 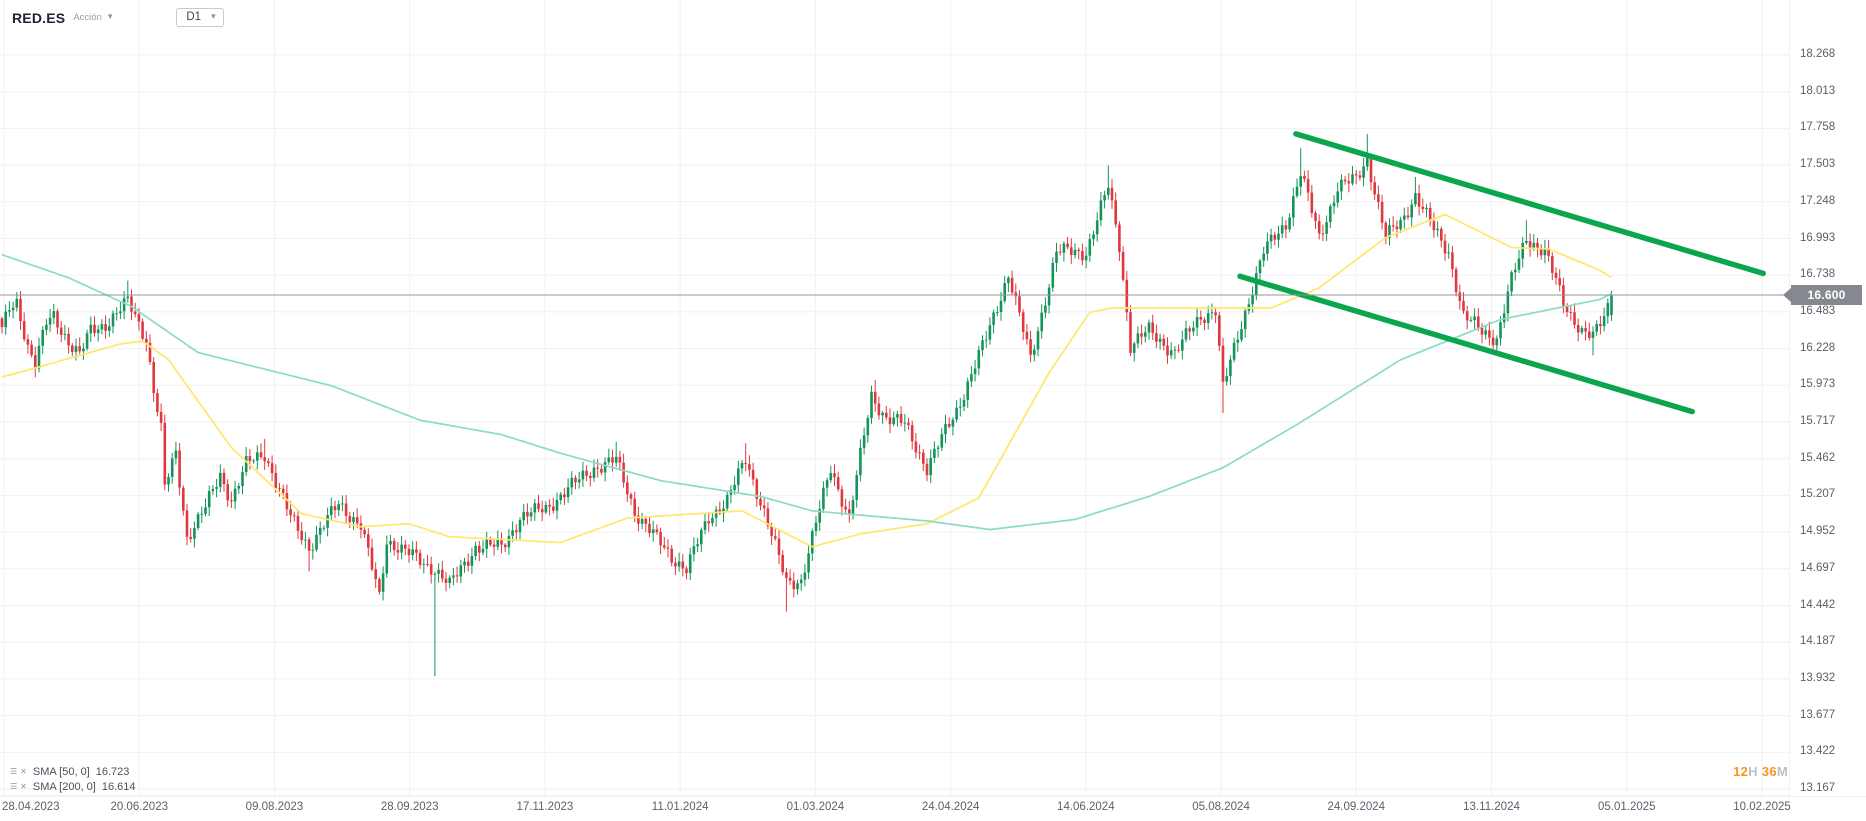 I want to click on trend-channel, so click(x=1501, y=273).